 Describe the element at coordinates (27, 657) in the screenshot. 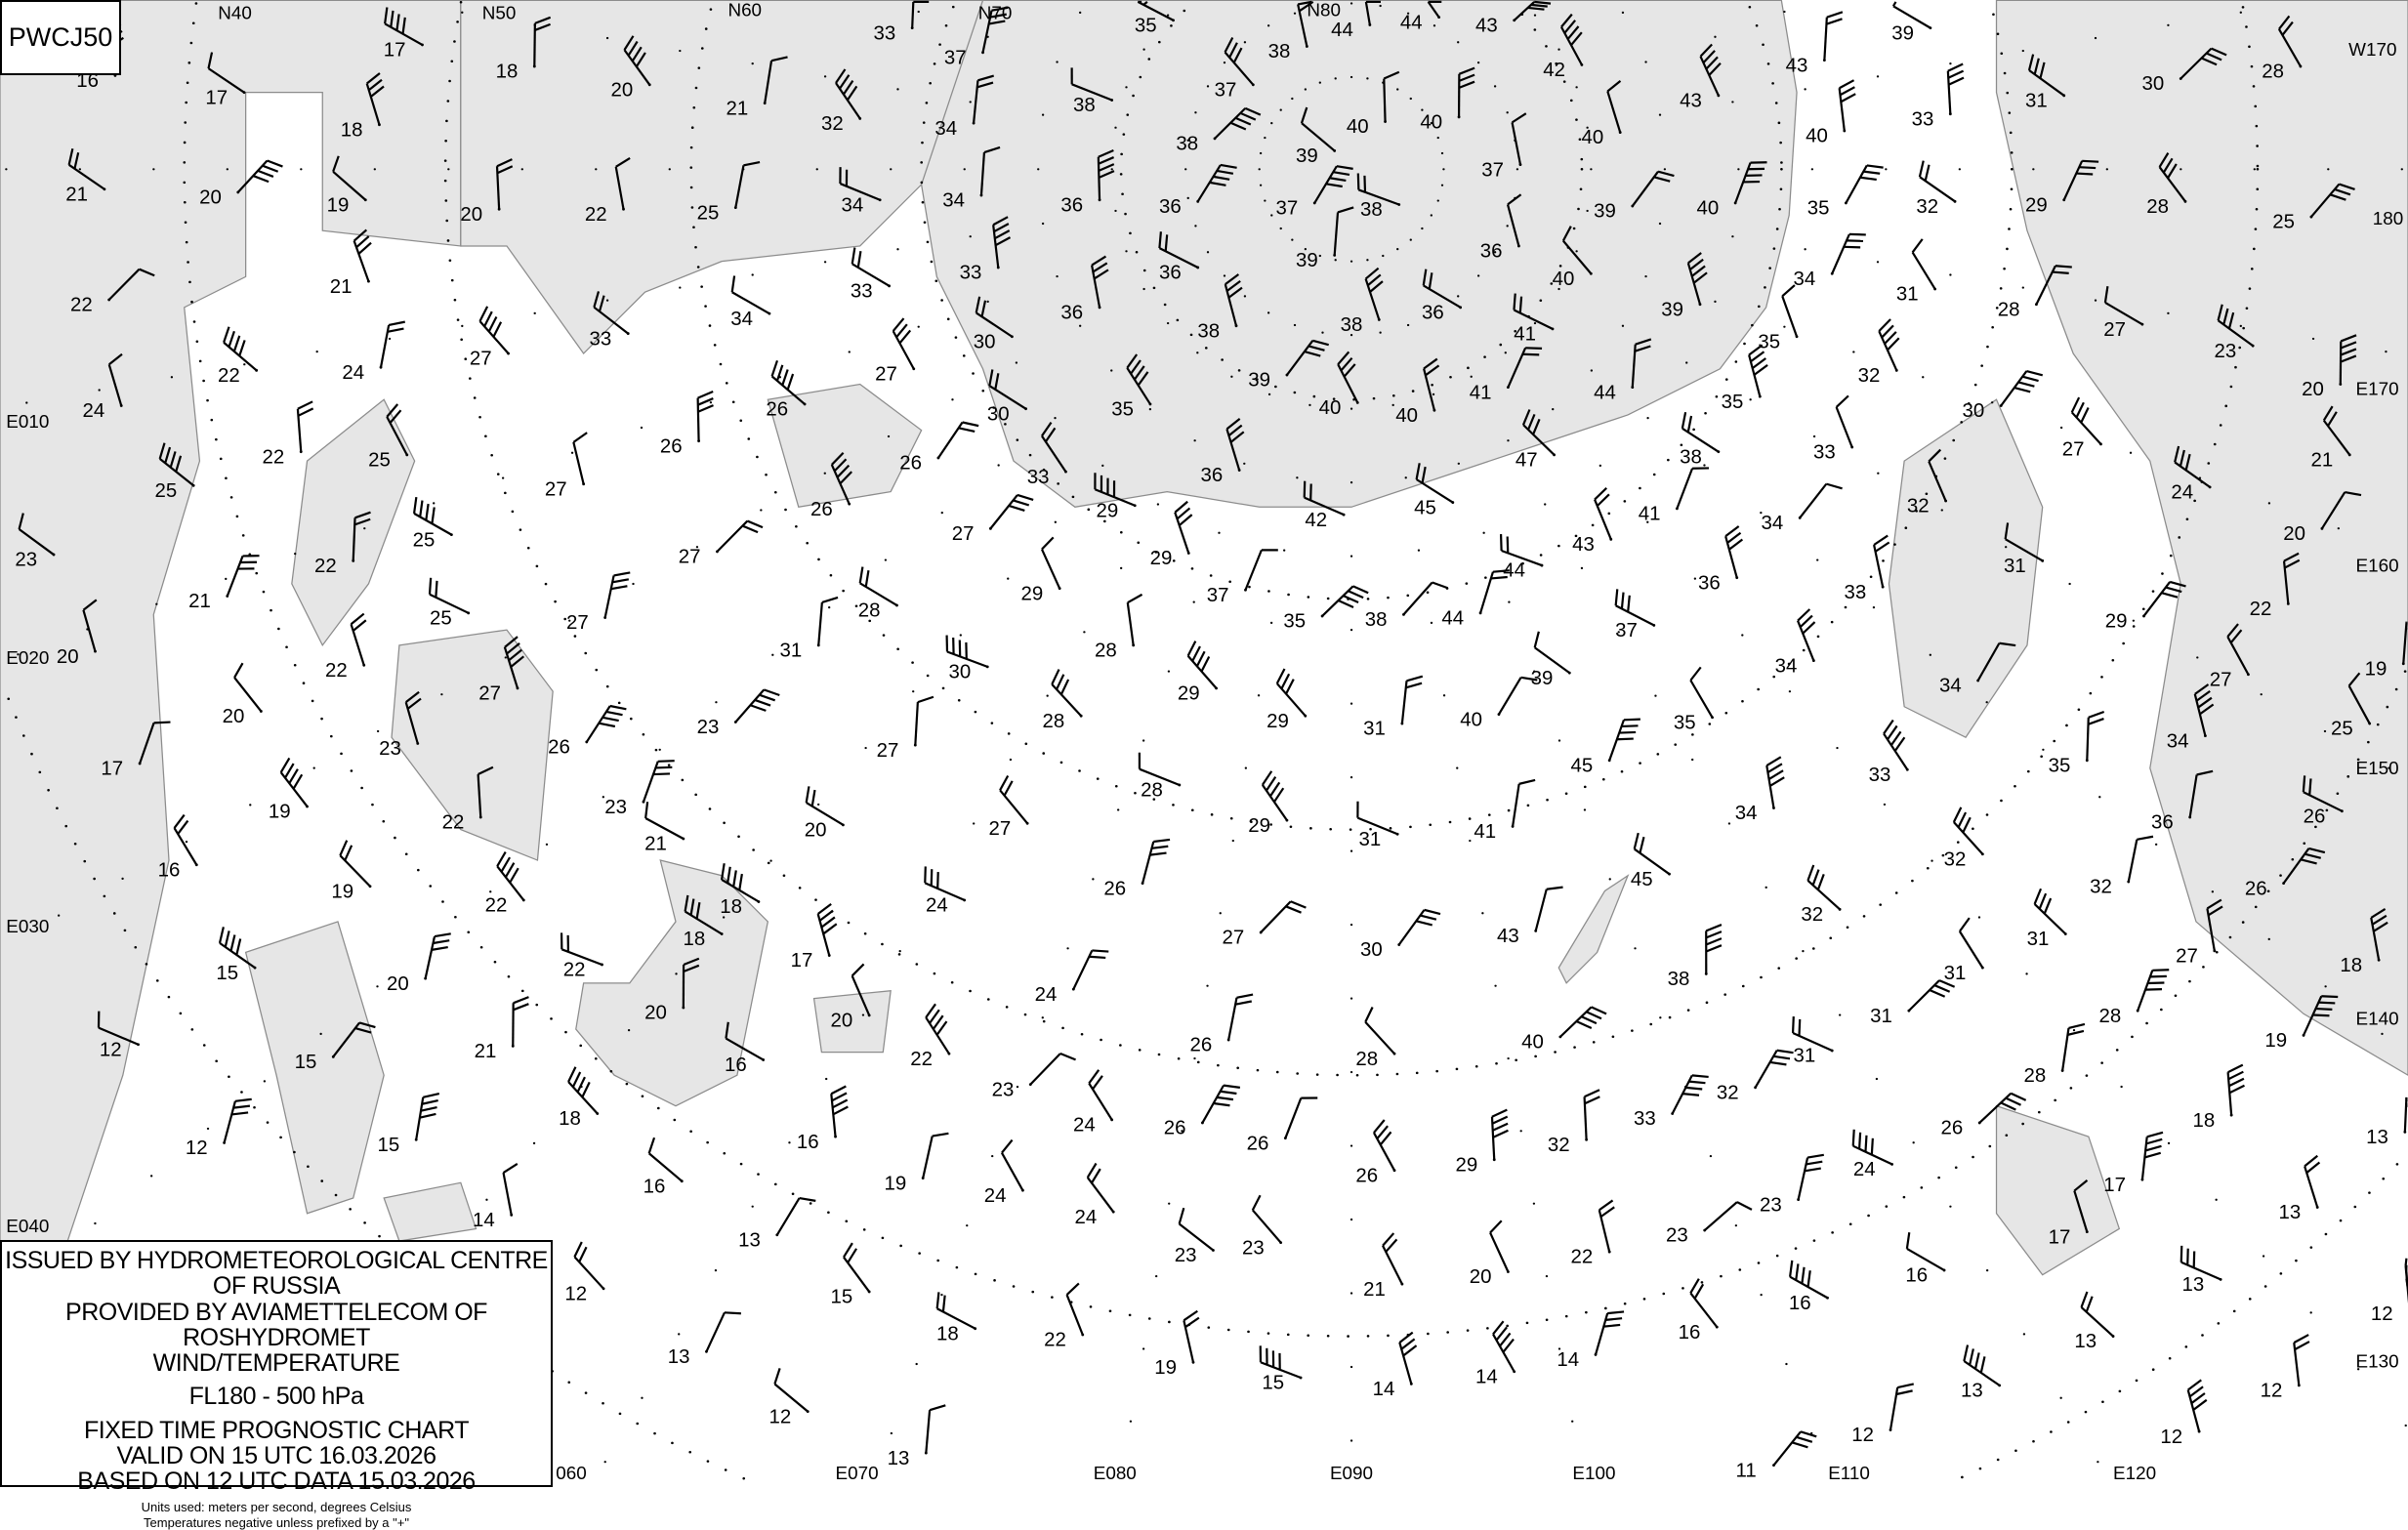

I see `grid-label: E020` at that location.